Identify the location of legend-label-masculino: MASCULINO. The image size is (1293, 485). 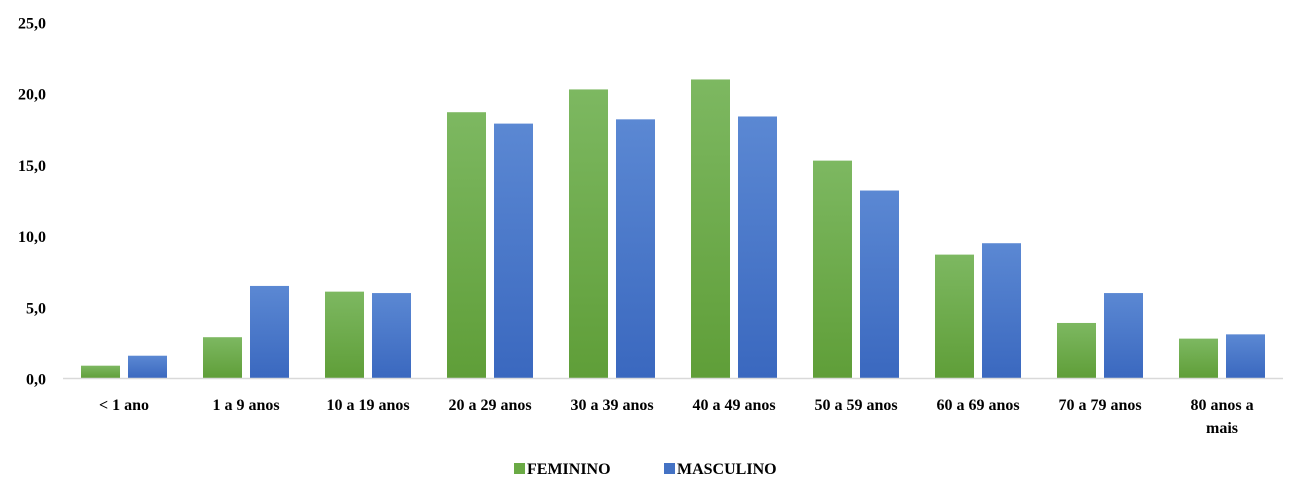
(727, 469).